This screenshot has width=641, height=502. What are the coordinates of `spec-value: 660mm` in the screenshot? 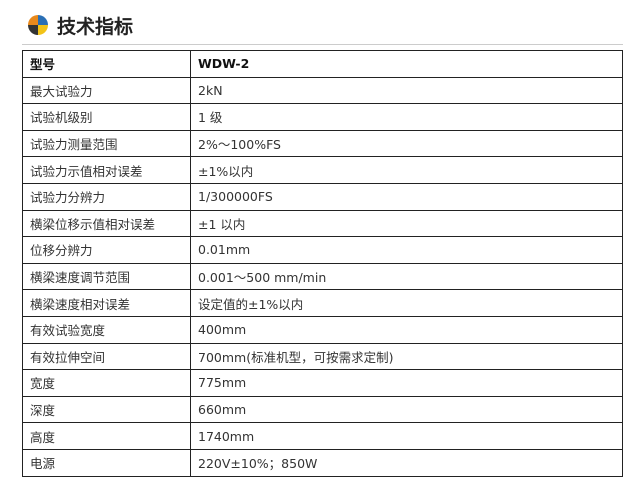 It's located at (406, 409).